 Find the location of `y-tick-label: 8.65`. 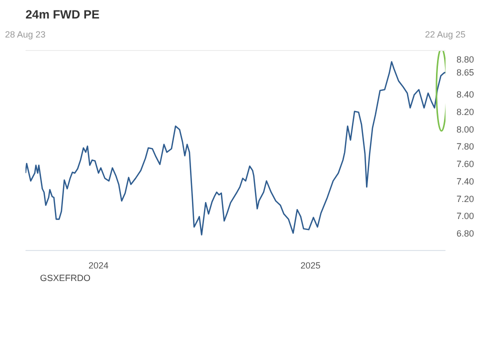

y-tick-label: 8.65 is located at coordinates (465, 73).